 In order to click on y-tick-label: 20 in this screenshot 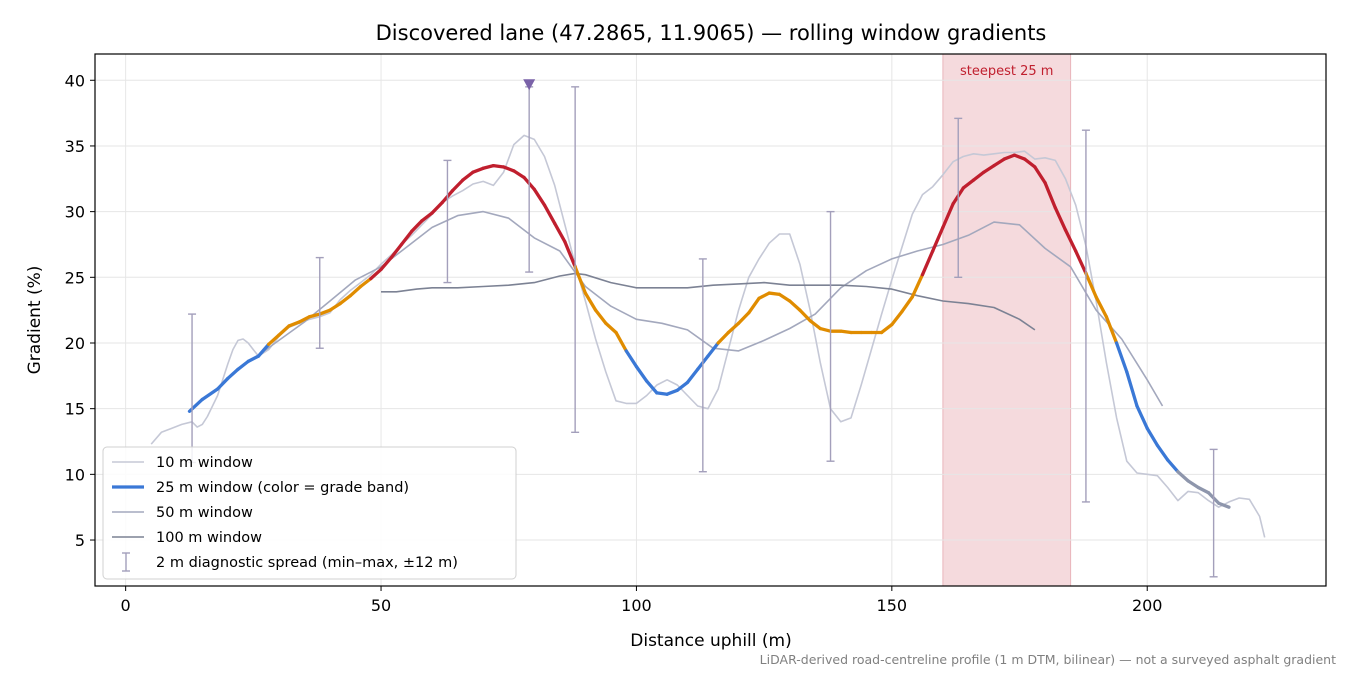, I will do `click(75, 343)`.